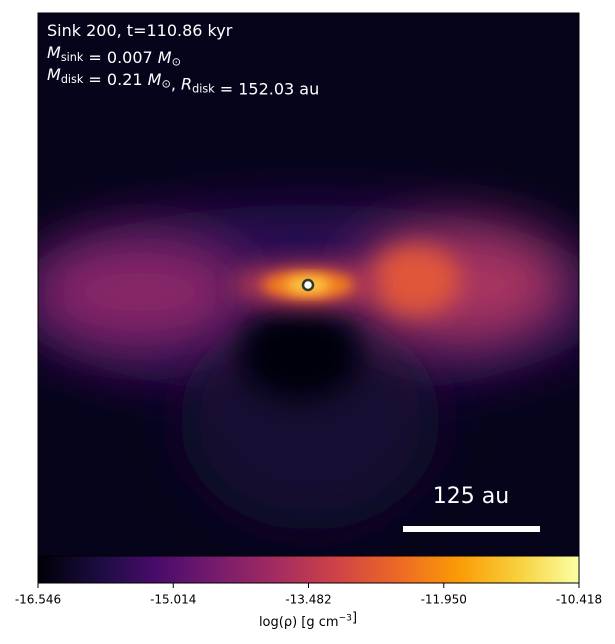 The height and width of the screenshot is (644, 615). What do you see at coordinates (173, 600) in the screenshot?
I see `colorbar-tick-label: -15.014` at bounding box center [173, 600].